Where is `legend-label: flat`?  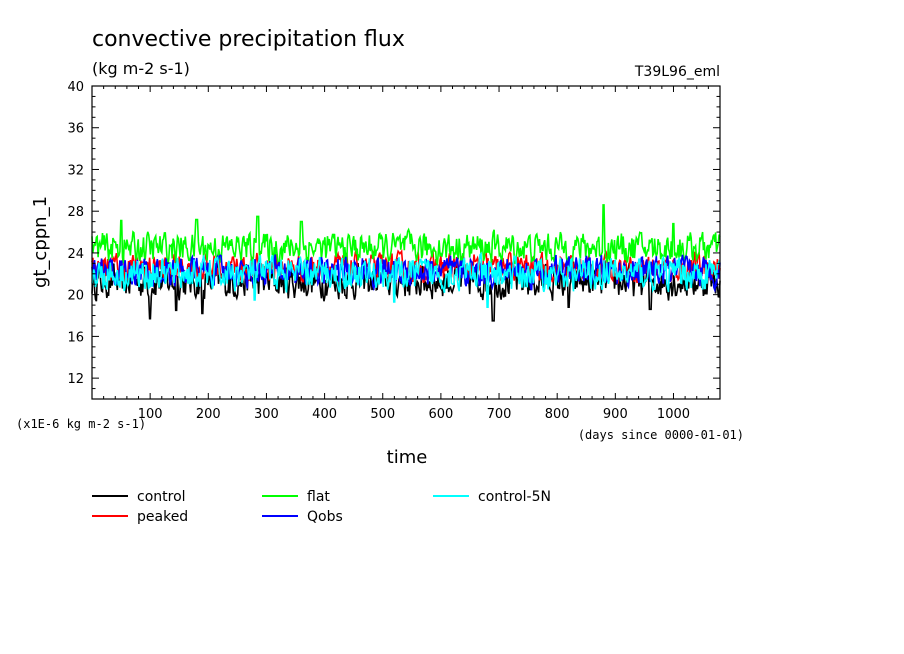 legend-label: flat is located at coordinates (318, 497).